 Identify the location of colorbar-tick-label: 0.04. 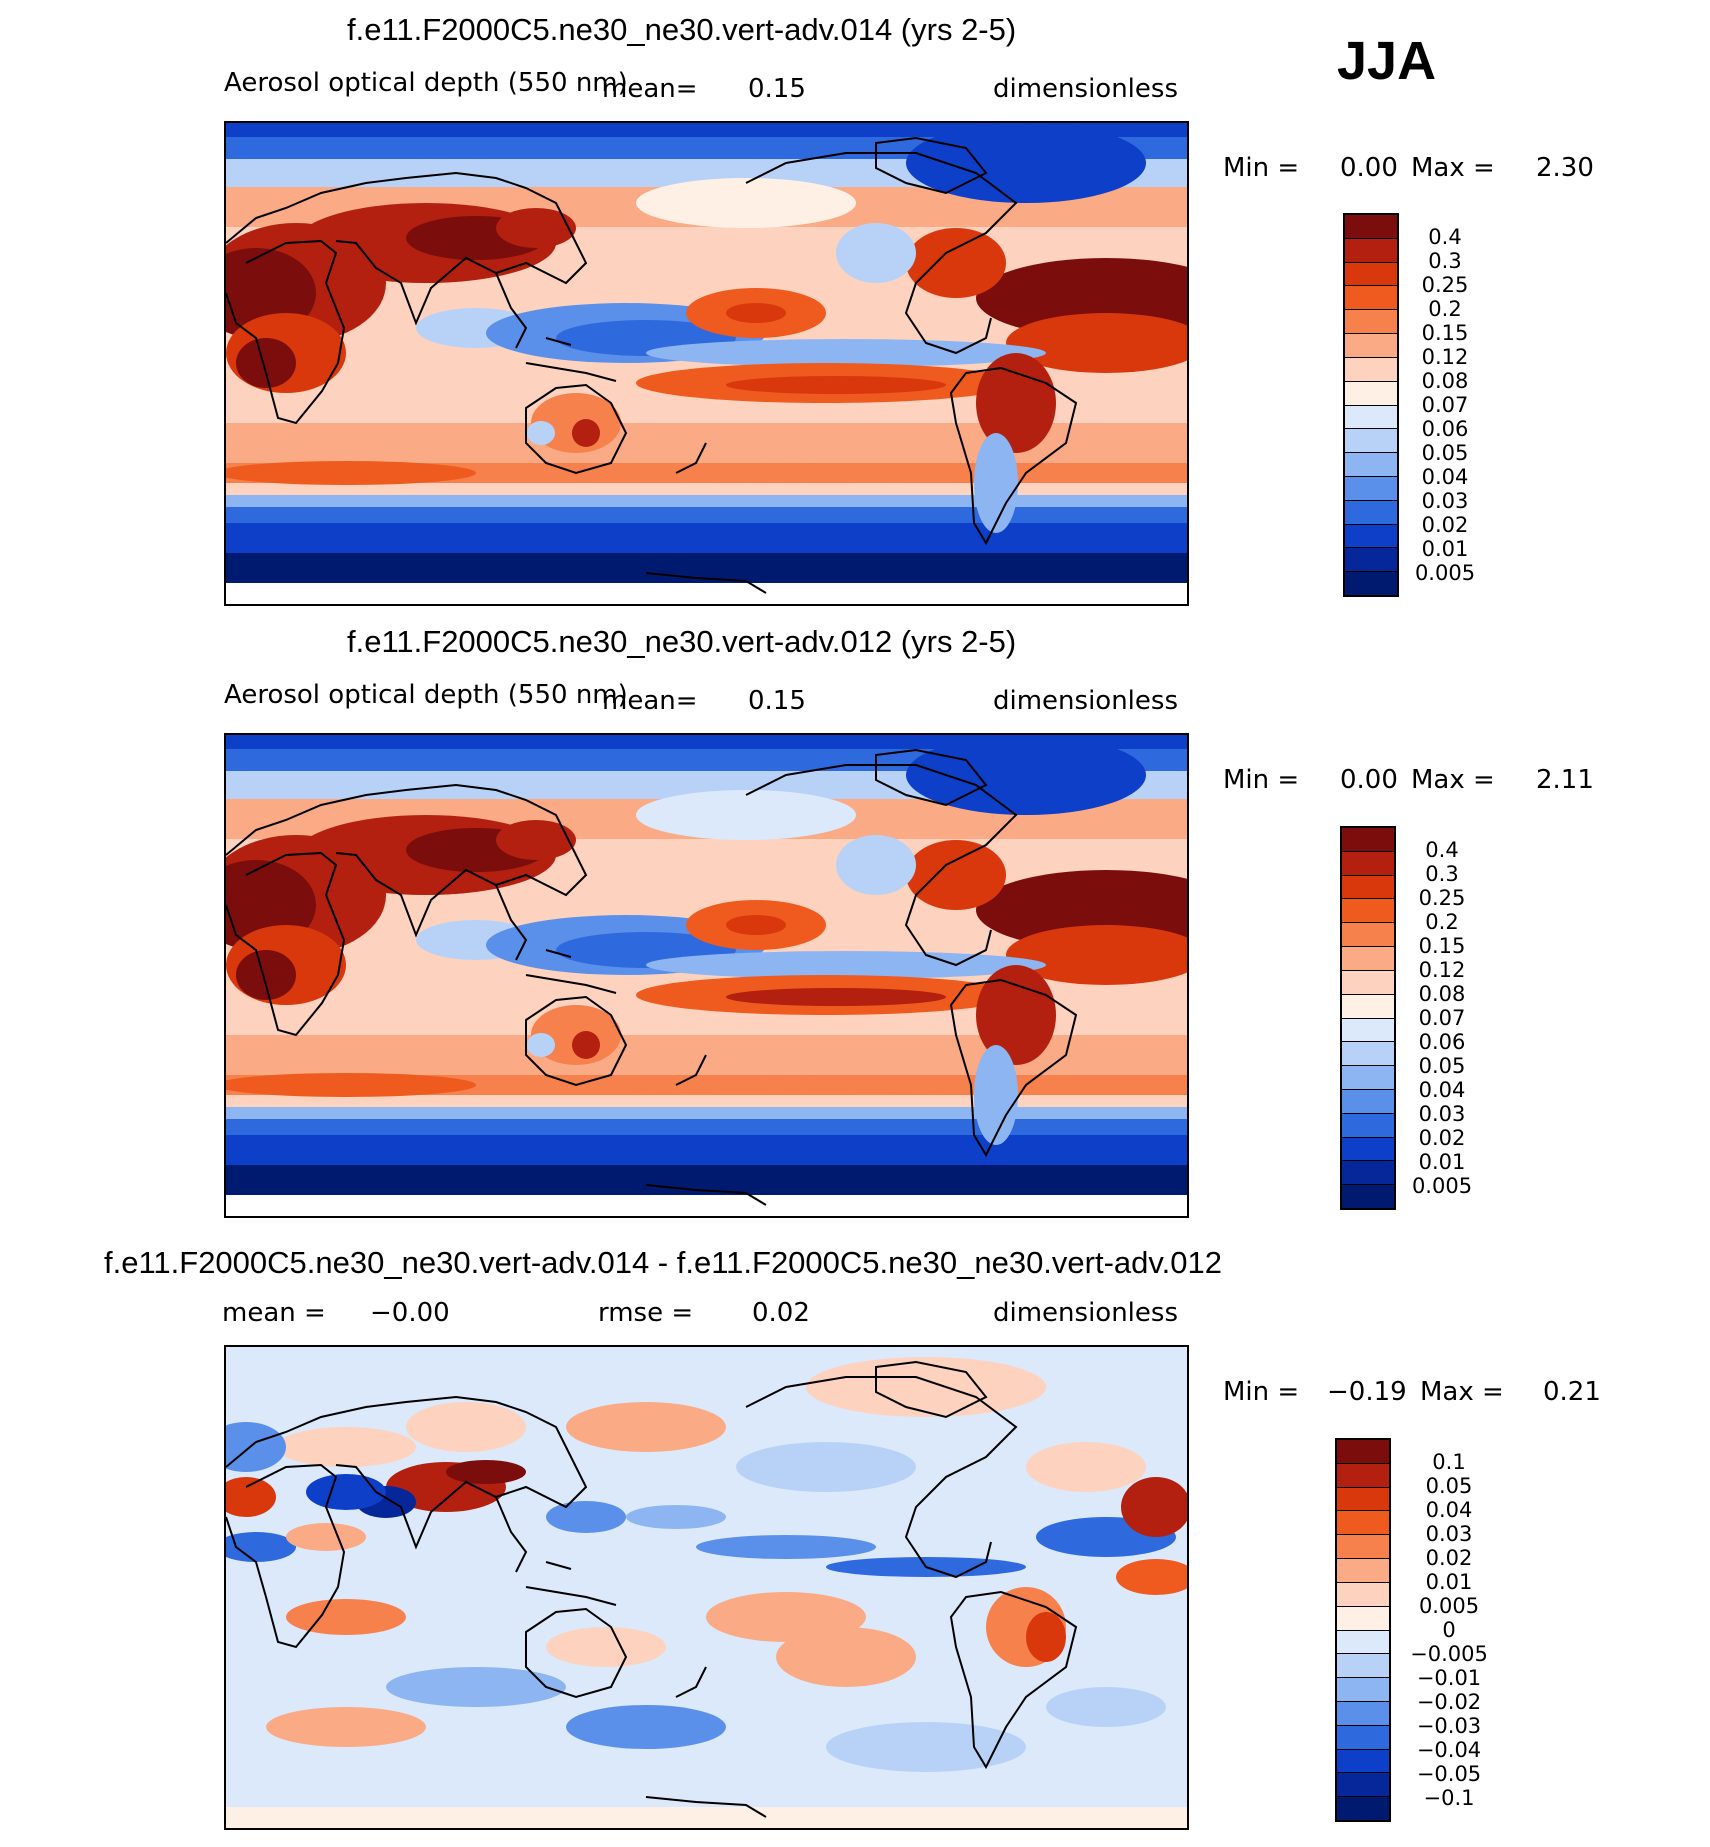
(1445, 477).